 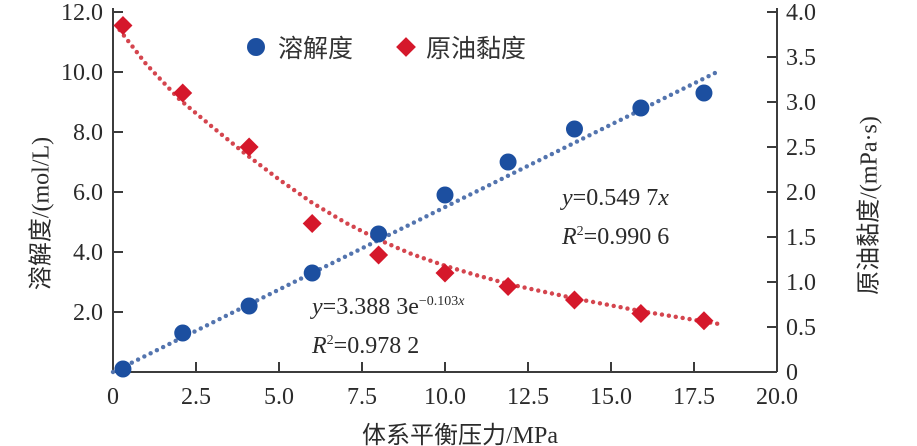 I want to click on viscosity-diamond-marker-icon, so click(x=406, y=47).